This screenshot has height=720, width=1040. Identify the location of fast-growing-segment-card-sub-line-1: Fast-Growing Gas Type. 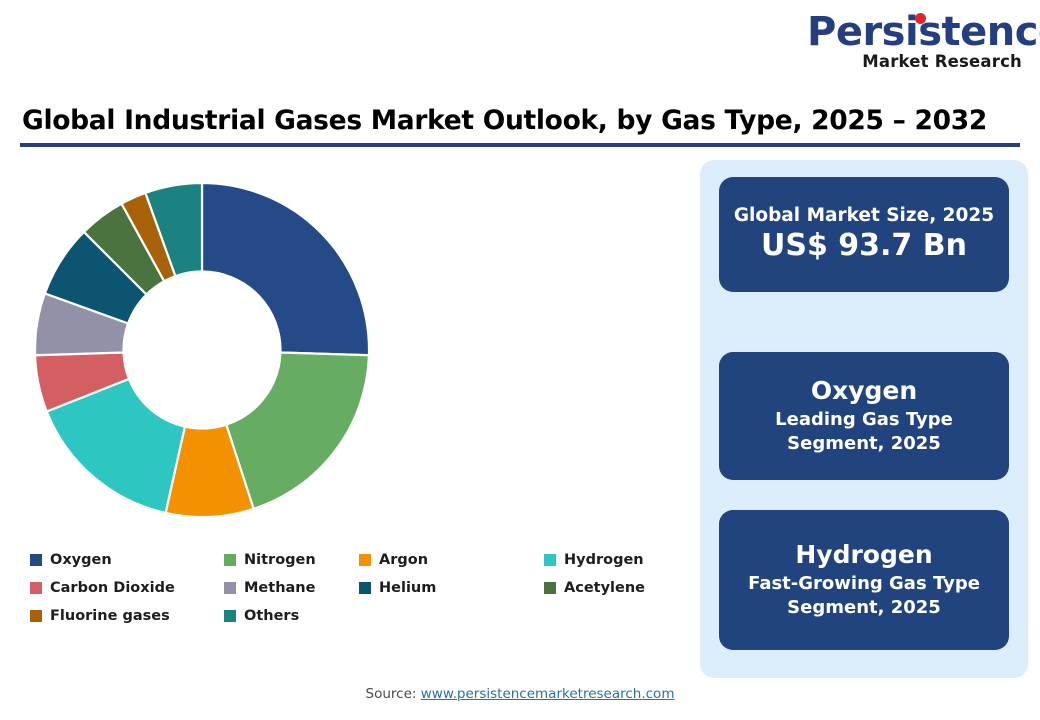
(864, 584).